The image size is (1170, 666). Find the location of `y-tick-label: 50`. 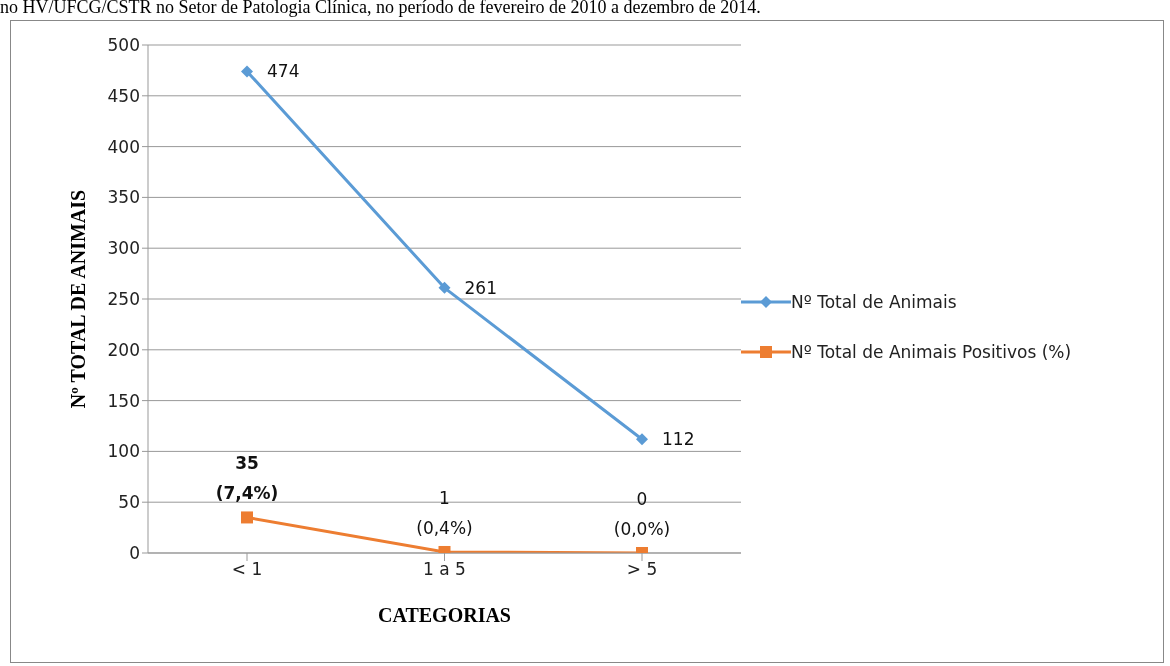

y-tick-label: 50 is located at coordinates (129, 502).